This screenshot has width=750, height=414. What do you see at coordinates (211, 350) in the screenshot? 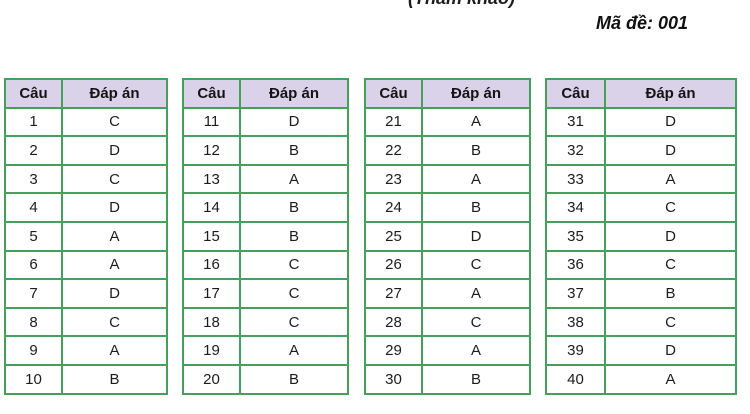
I see `question-number-cell: 19` at bounding box center [211, 350].